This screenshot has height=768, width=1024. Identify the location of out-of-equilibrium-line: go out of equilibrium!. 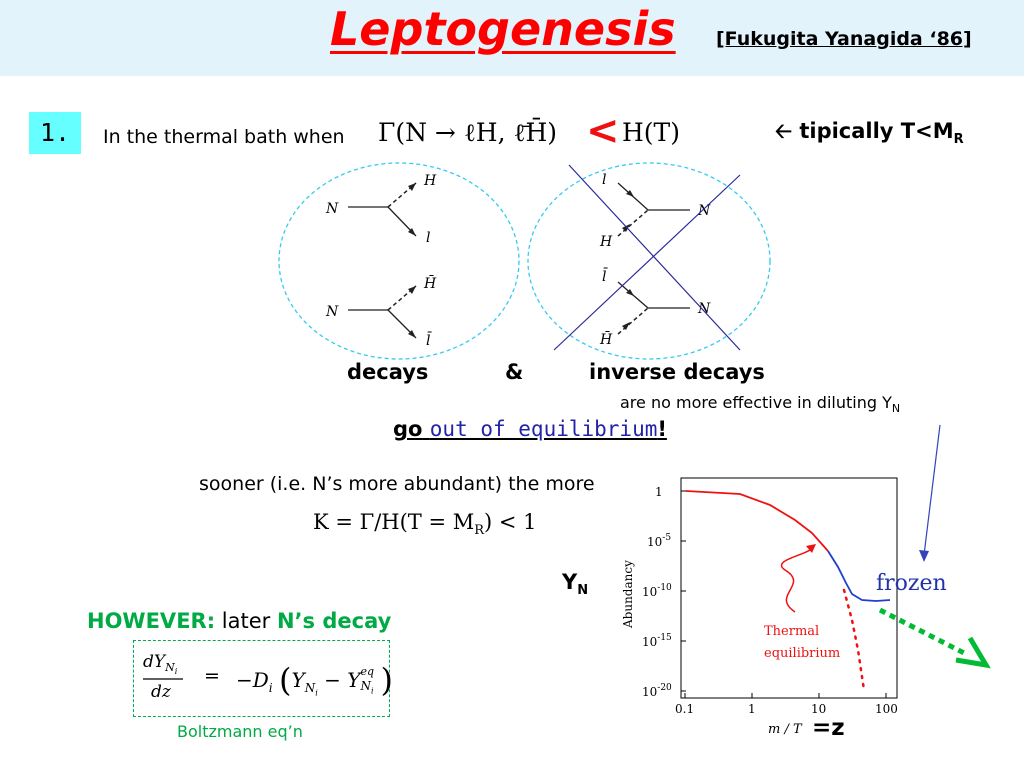
(530, 429).